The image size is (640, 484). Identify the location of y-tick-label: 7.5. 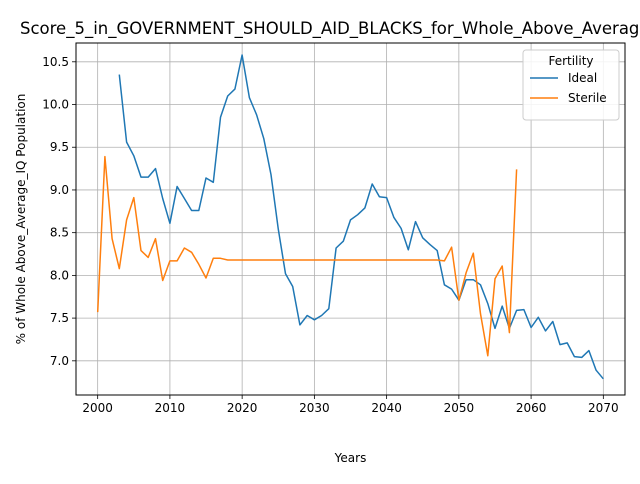
(59, 318).